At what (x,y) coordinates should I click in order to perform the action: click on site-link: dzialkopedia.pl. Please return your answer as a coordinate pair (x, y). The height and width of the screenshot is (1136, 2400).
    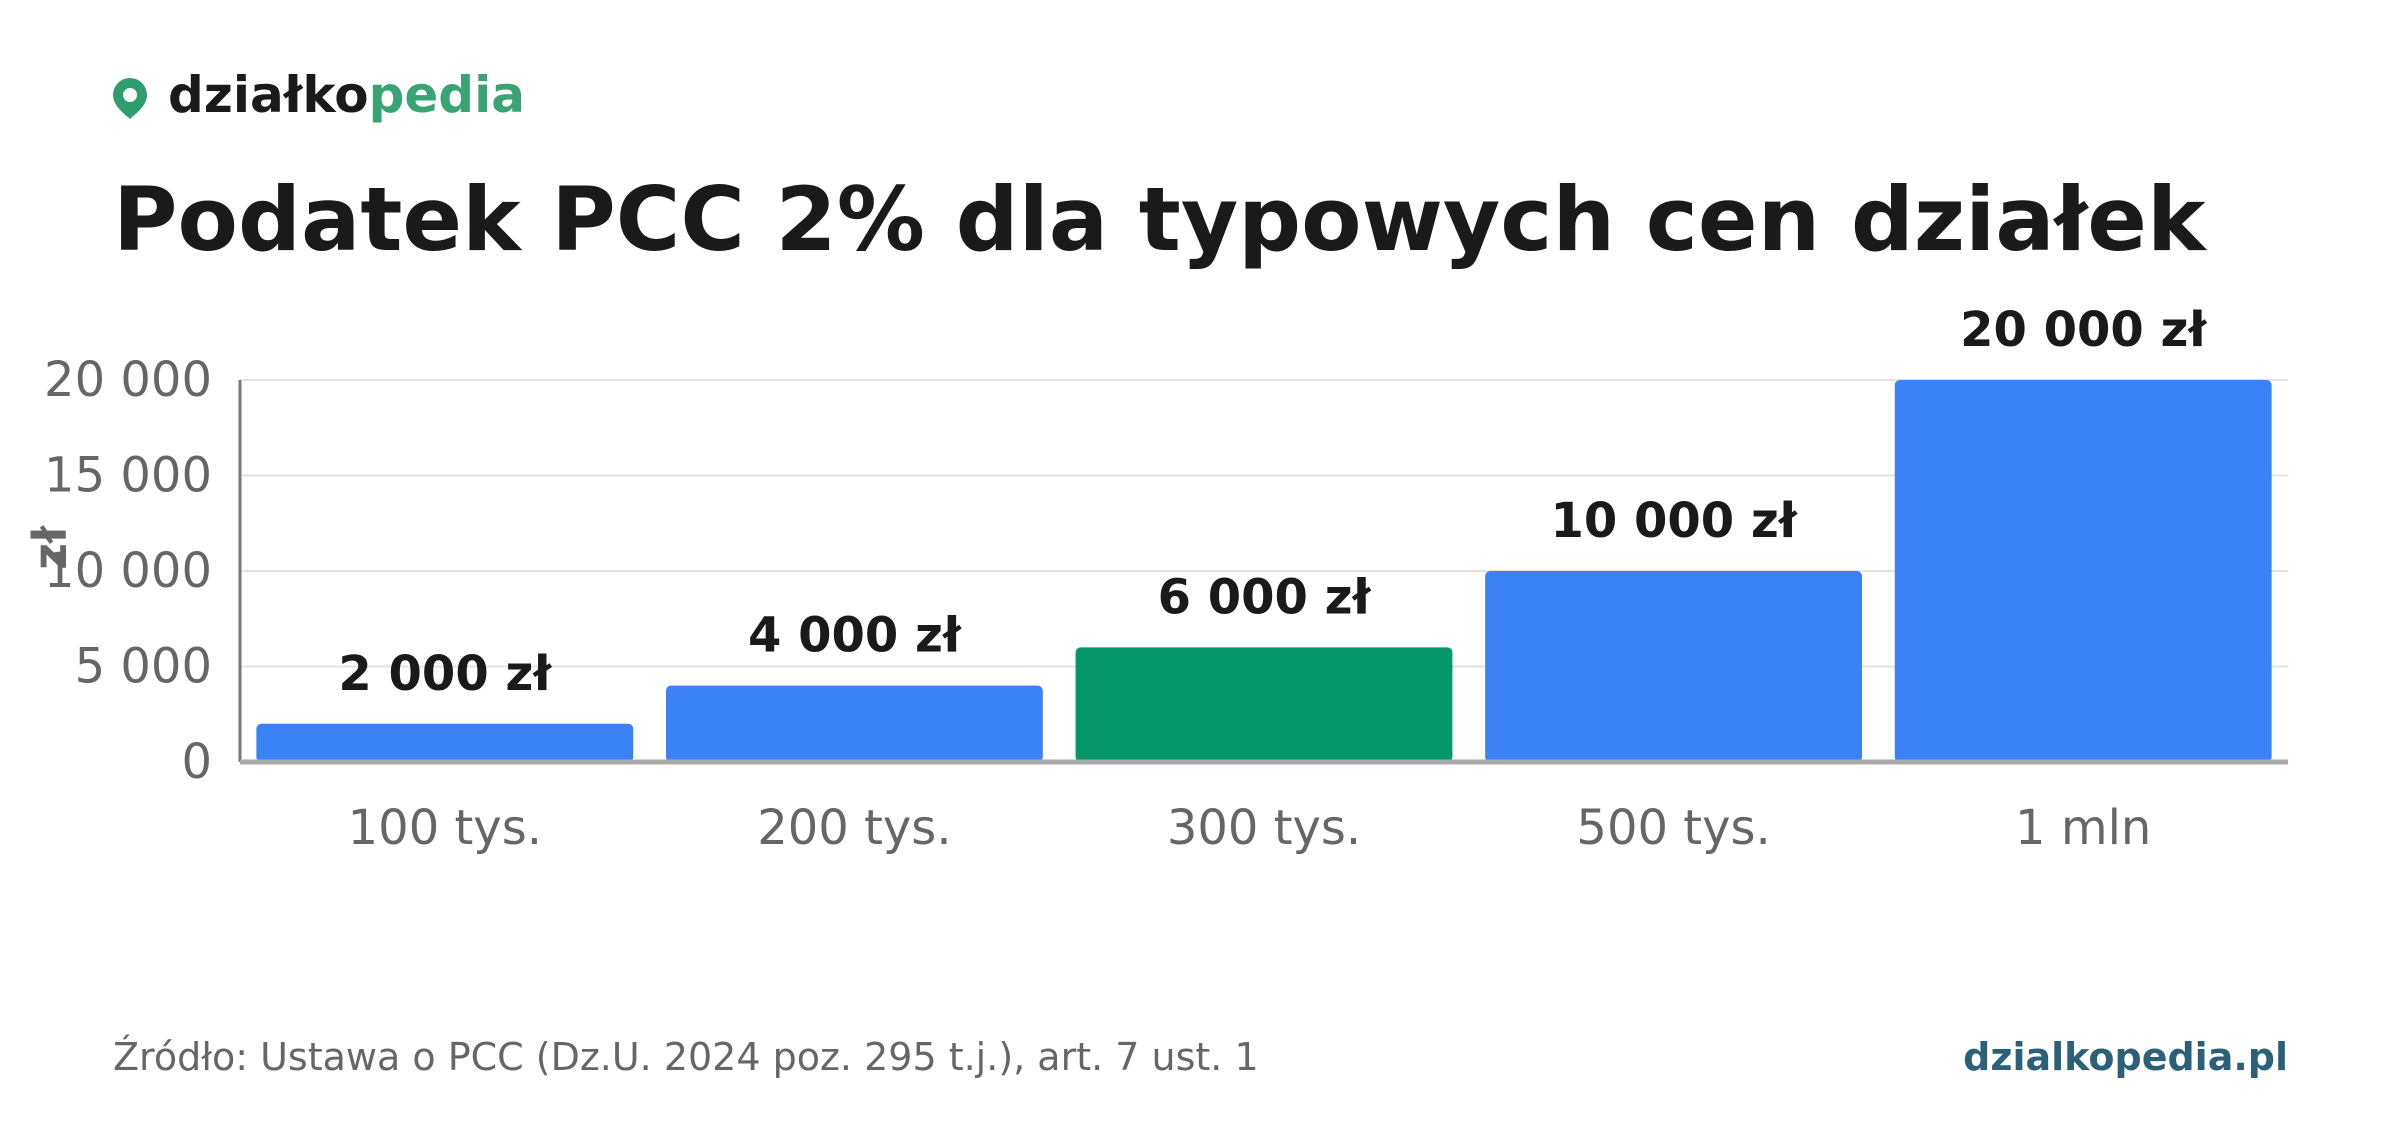
    Looking at the image, I should click on (2125, 1057).